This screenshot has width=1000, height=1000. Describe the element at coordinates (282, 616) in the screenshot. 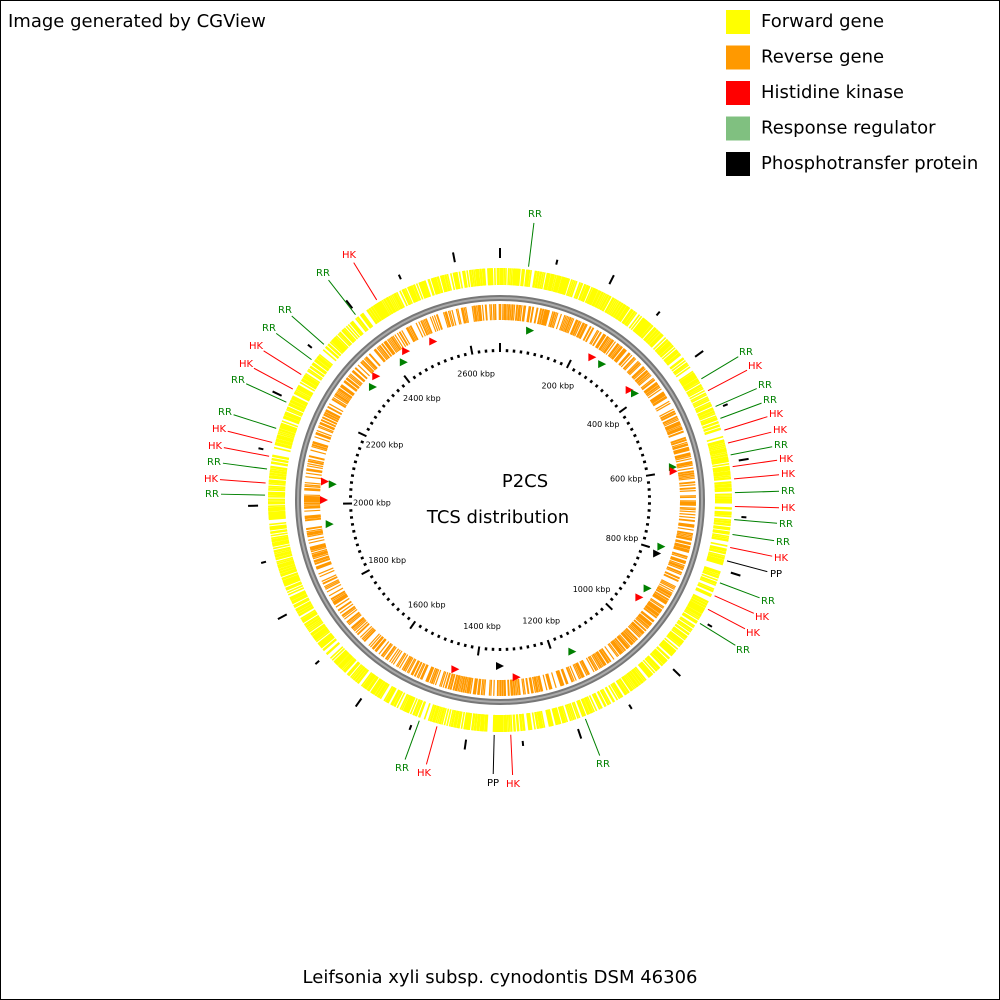

I see `outer-tick` at that location.